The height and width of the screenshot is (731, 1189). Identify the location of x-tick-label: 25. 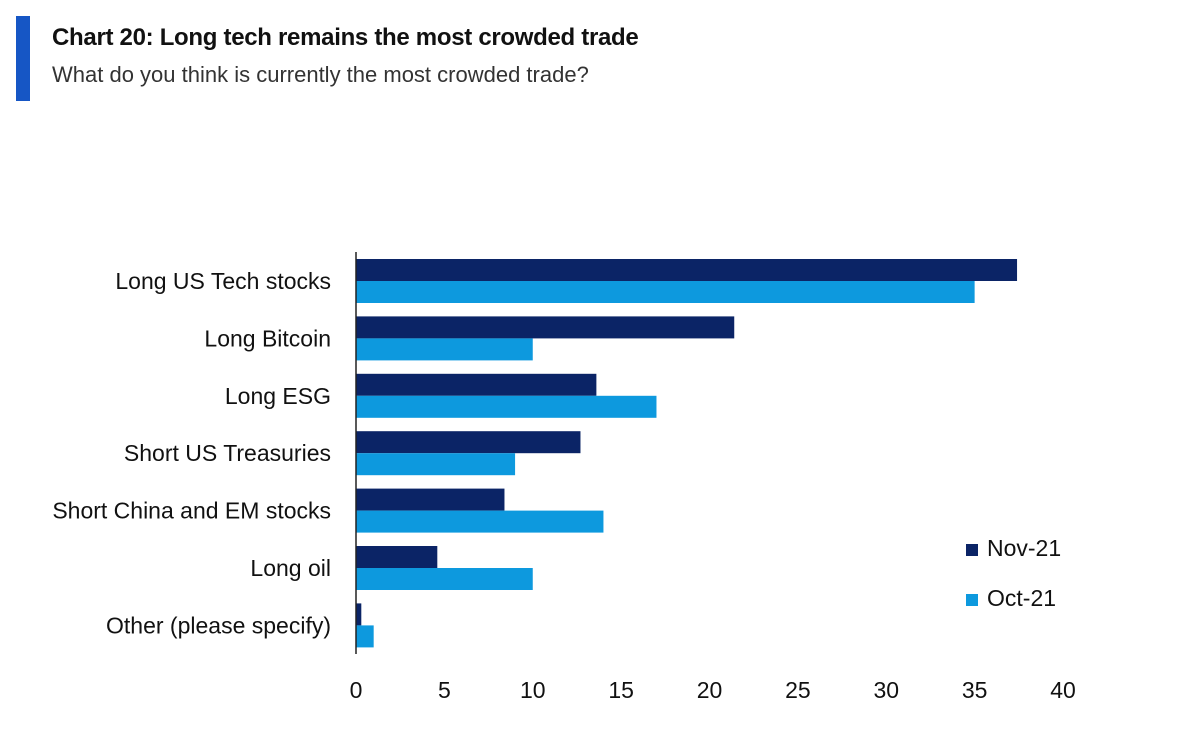
(798, 690).